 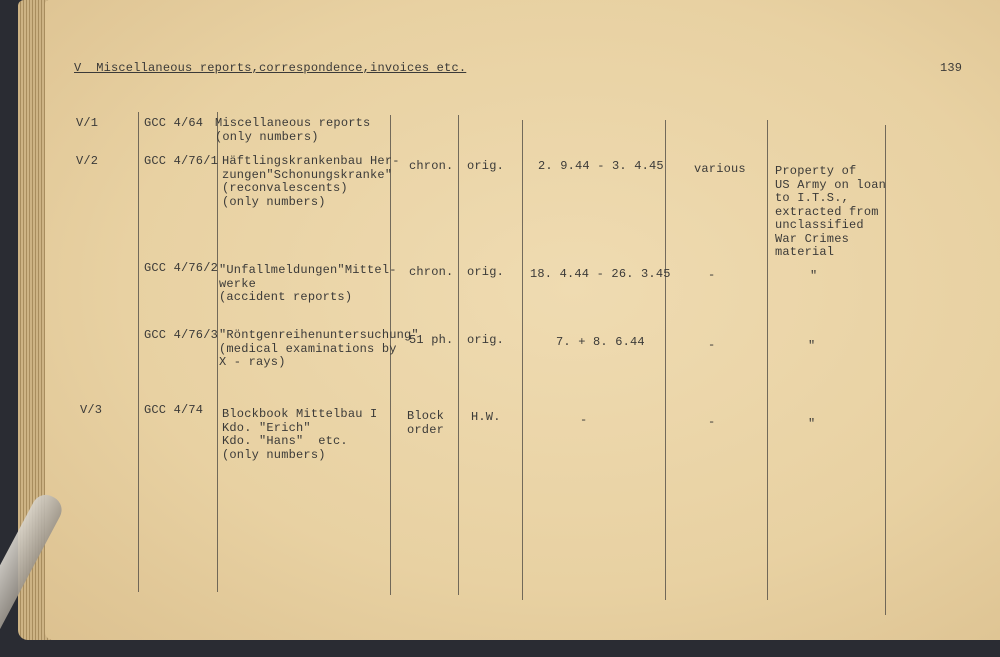 What do you see at coordinates (600, 342) in the screenshot?
I see `row-dates: 7. + 8. 6.44` at bounding box center [600, 342].